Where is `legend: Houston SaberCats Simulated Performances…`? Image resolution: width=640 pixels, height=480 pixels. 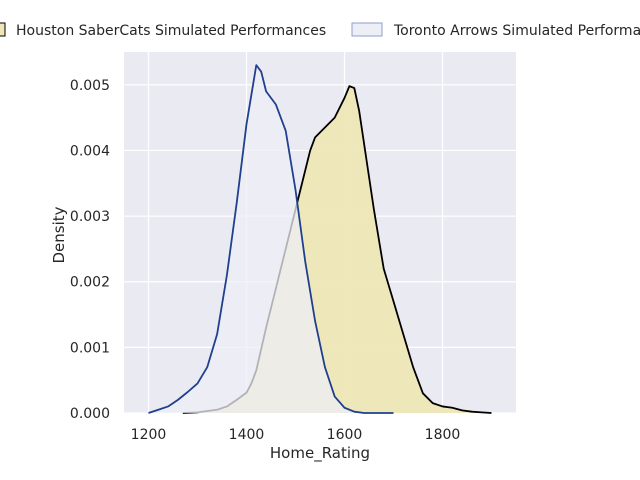
legend: Houston SaberCats Simulated Performances… is located at coordinates (320, 30).